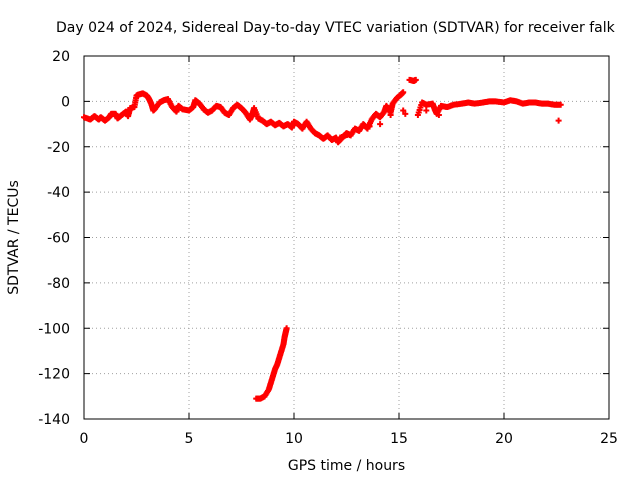 The width and height of the screenshot is (640, 480). I want to click on x-tick-label: 25, so click(609, 439).